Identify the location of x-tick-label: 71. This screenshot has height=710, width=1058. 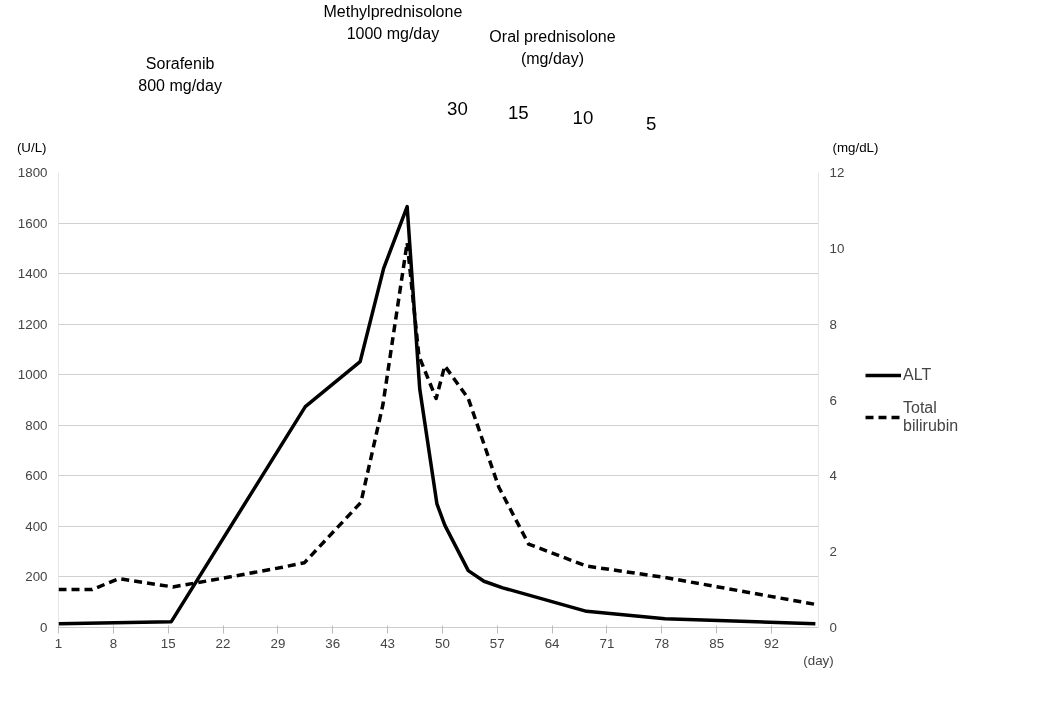
(607, 643).